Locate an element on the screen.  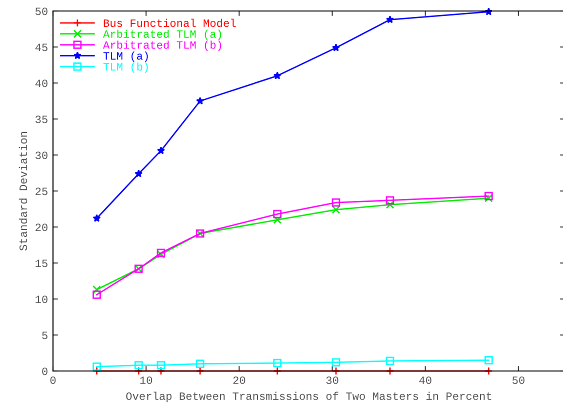
y-tick-label: 45 is located at coordinates (41, 48).